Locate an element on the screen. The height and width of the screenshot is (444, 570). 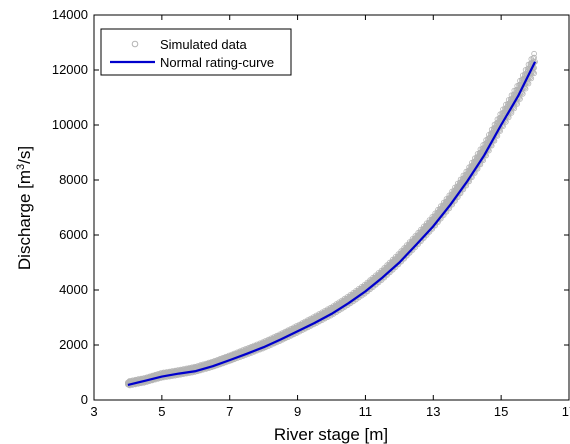
y-tick-label: 10000 is located at coordinates (70, 124).